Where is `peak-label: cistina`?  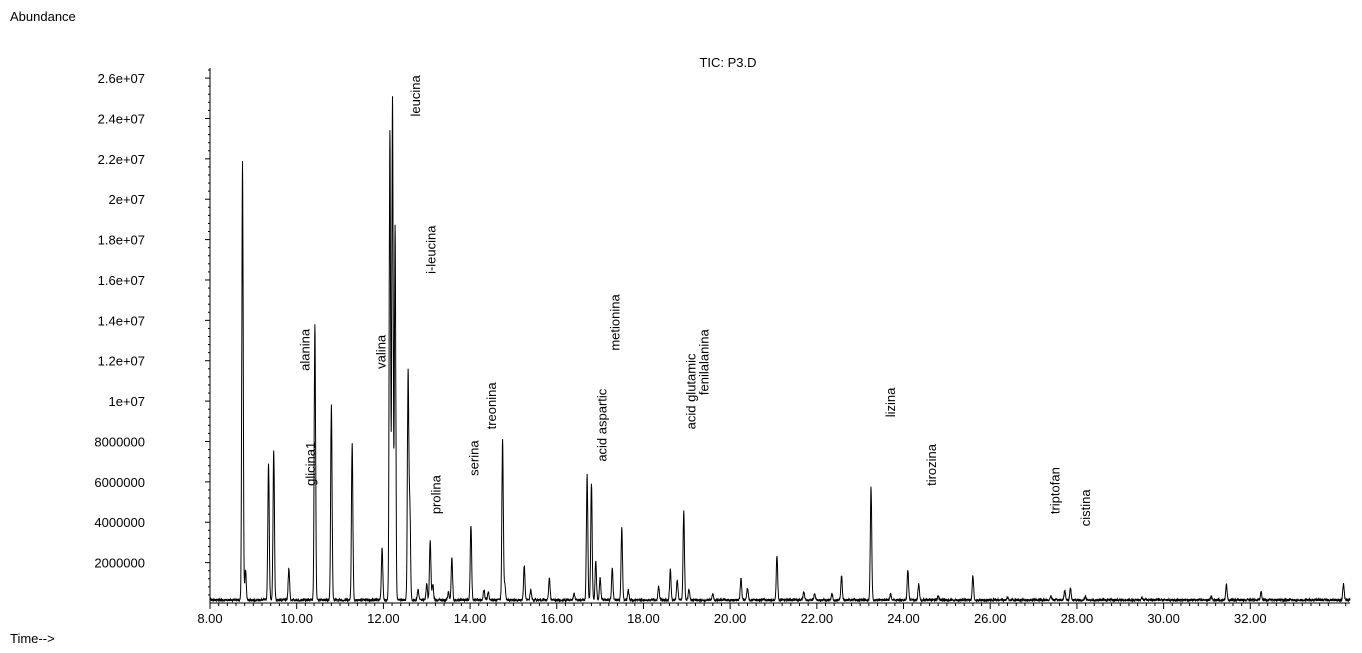
peak-label: cistina is located at coordinates (1085, 508).